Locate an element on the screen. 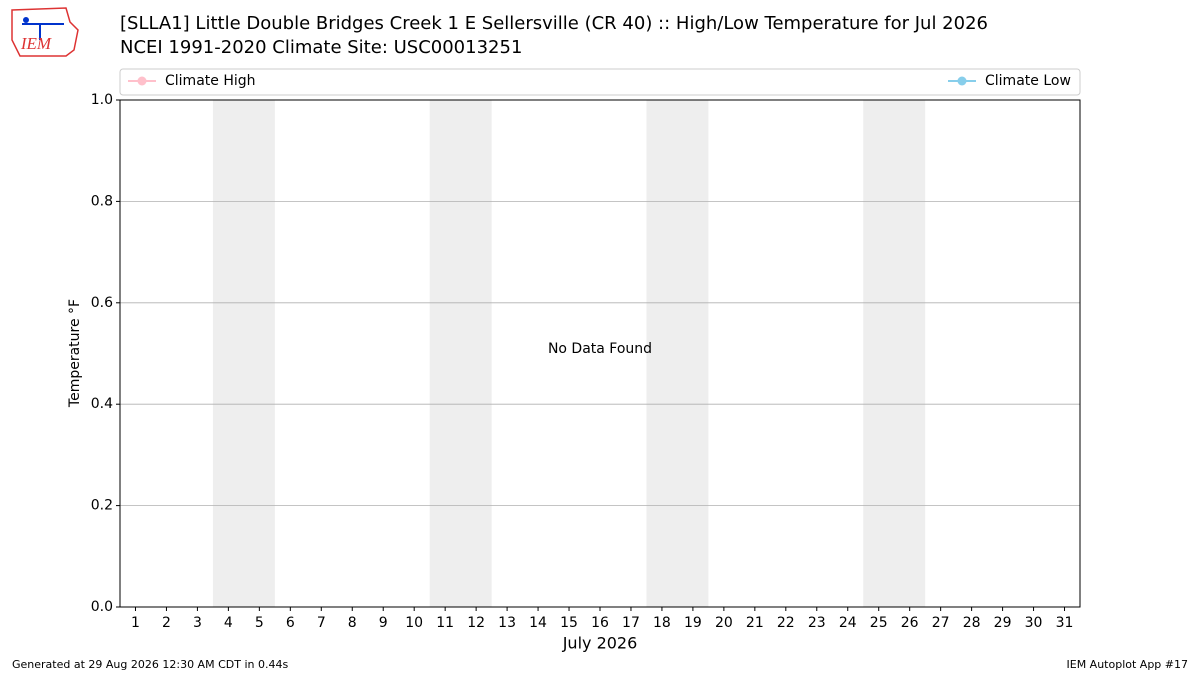 Image resolution: width=1200 pixels, height=675 pixels. x-tick-label: 31 is located at coordinates (1065, 623).